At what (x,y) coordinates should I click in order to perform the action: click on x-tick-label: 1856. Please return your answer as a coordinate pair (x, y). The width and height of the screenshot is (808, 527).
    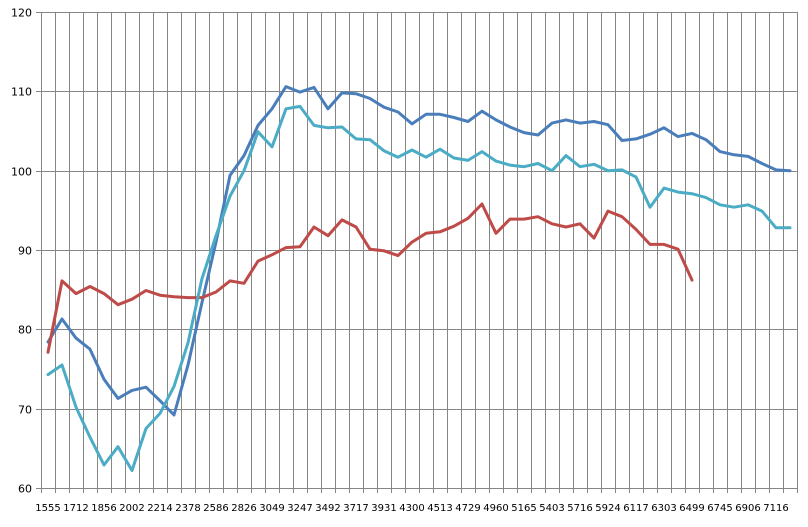
    Looking at the image, I should click on (103, 508).